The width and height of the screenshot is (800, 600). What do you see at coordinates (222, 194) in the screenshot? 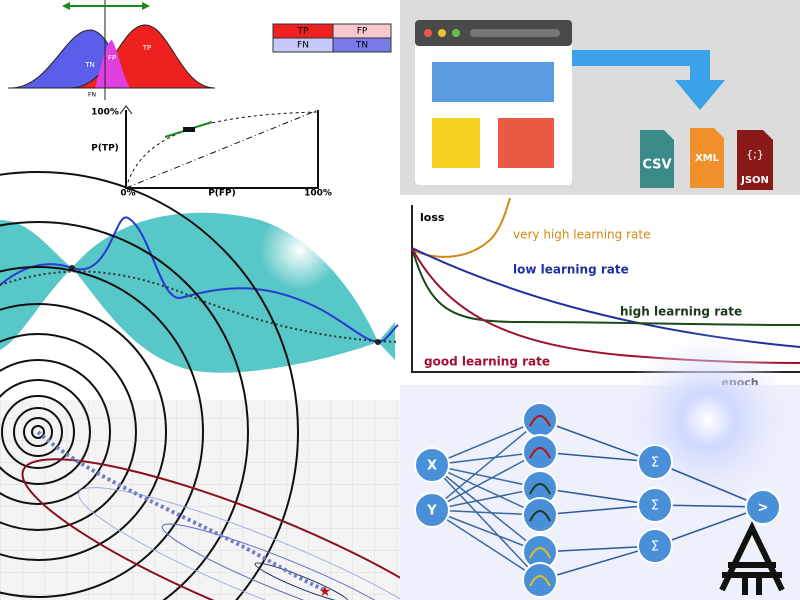
I see `label: P(FP)` at bounding box center [222, 194].